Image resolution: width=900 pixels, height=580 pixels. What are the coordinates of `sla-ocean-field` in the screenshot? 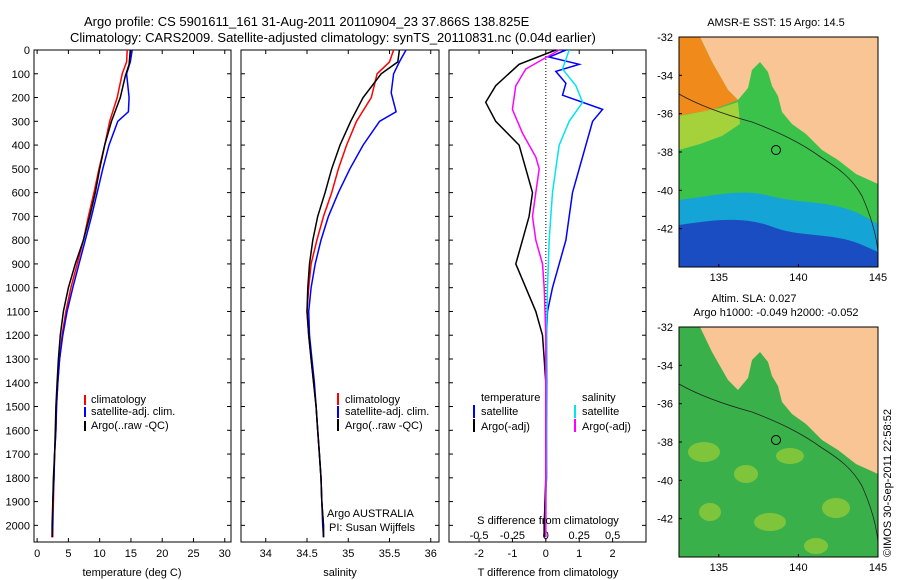 It's located at (778, 442).